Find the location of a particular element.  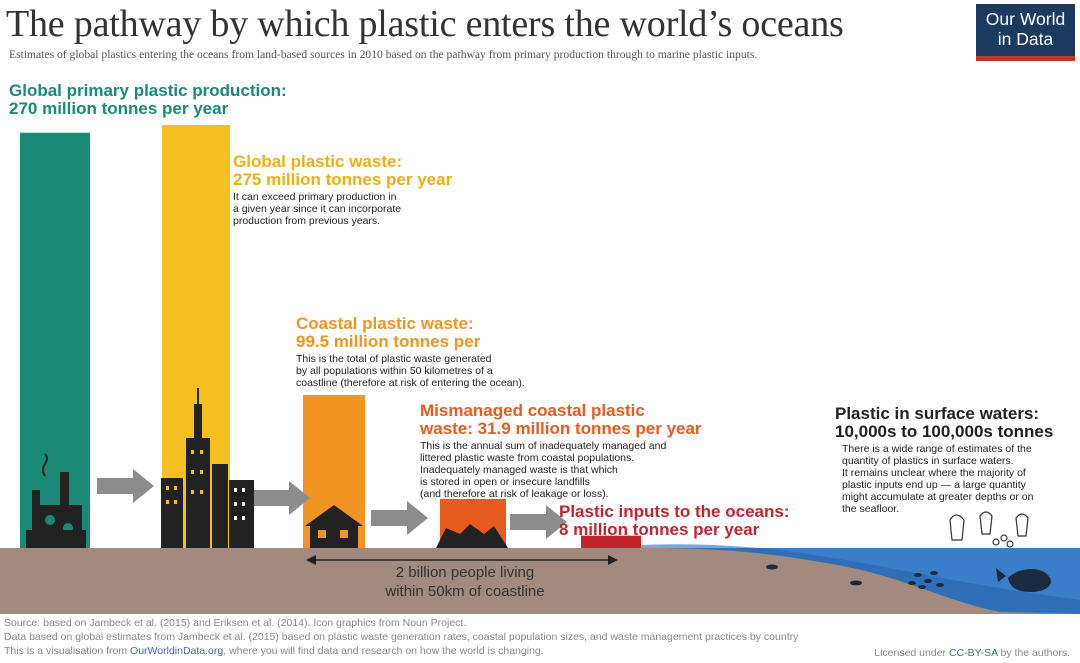

surface-value: 10,000s to 100,000s tonnes is located at coordinates (944, 431).